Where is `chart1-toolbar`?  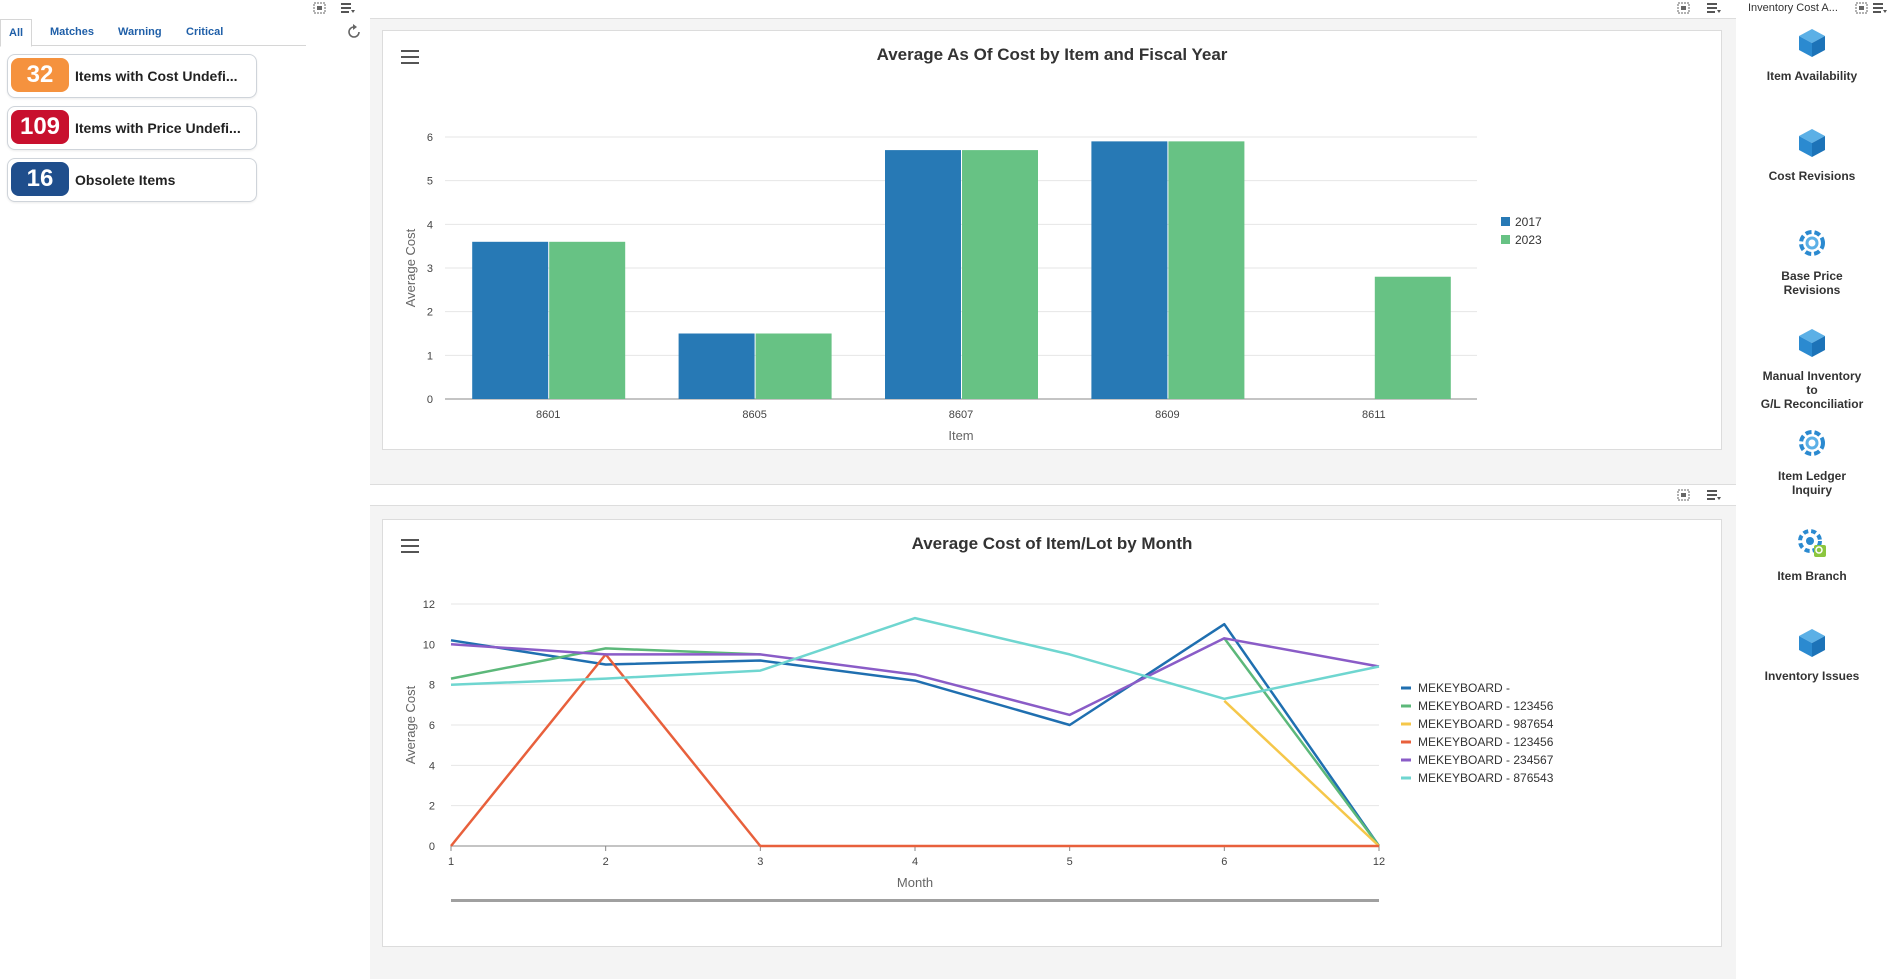 chart1-toolbar is located at coordinates (1053, 9).